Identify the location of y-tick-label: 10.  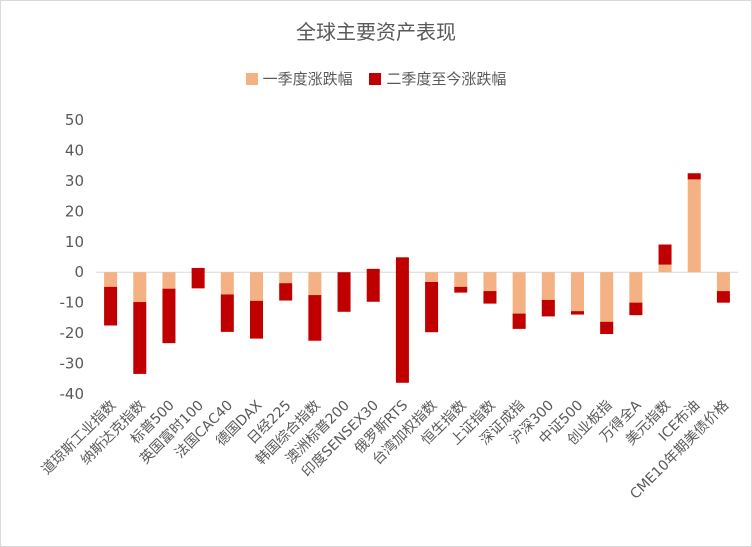
(74, 242).